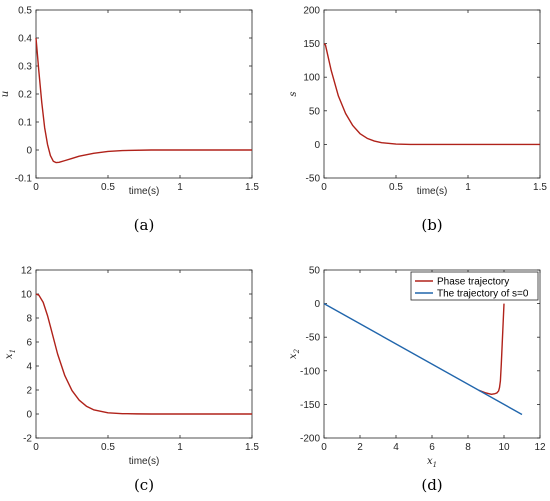 The height and width of the screenshot is (501, 550). I want to click on y-tick-label: 150, so click(311, 44).